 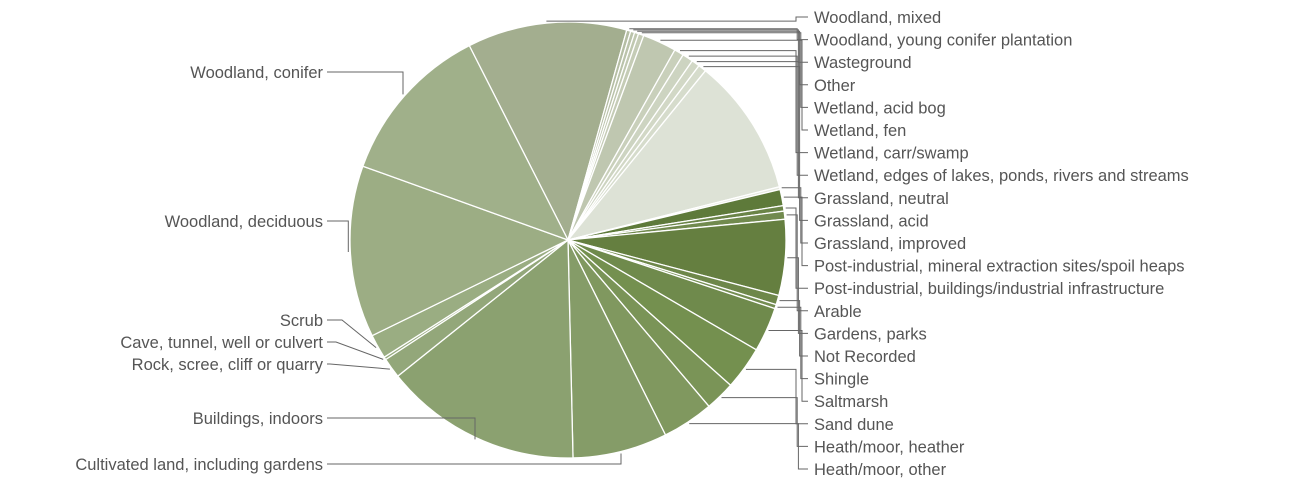 I want to click on leader-line-saltmarsh, so click(x=788, y=366).